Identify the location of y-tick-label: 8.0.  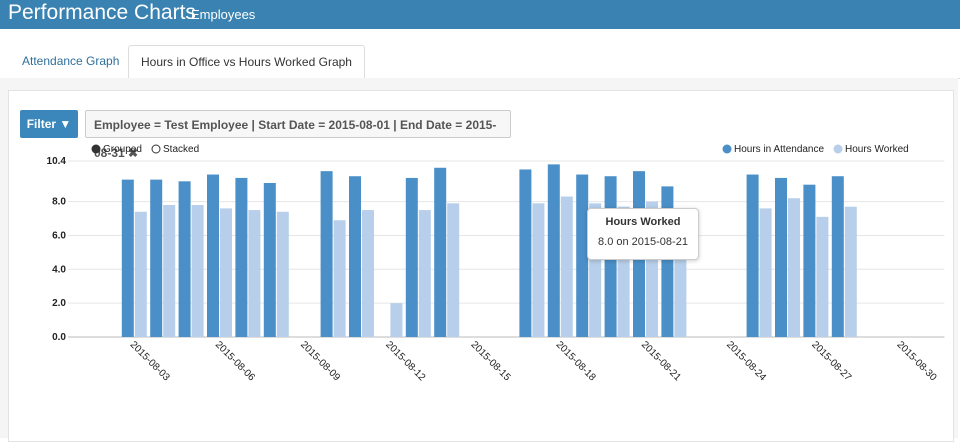
(59, 202).